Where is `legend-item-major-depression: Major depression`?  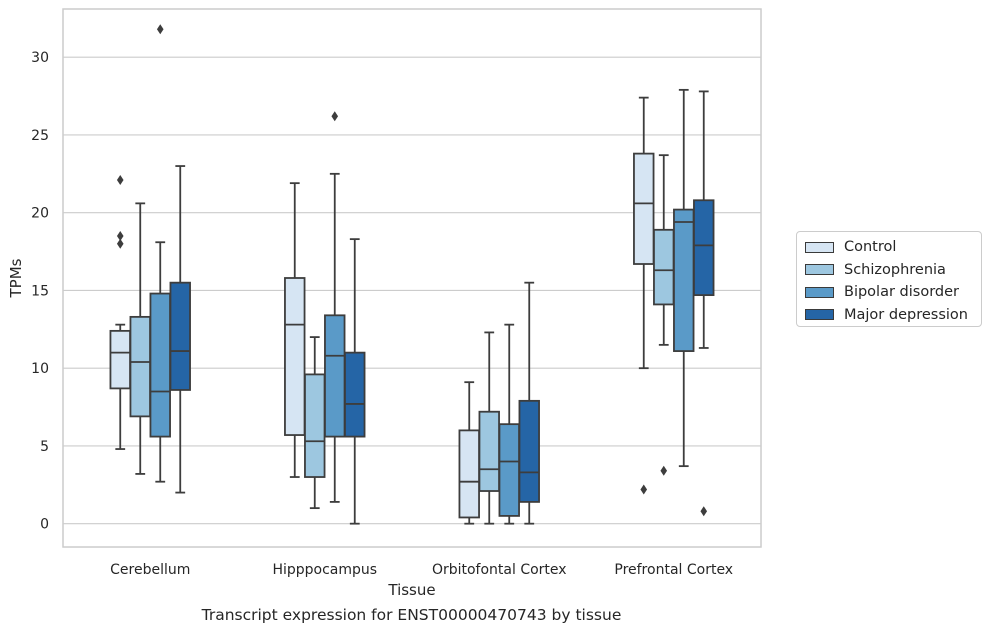 legend-item-major-depression: Major depression is located at coordinates (889, 315).